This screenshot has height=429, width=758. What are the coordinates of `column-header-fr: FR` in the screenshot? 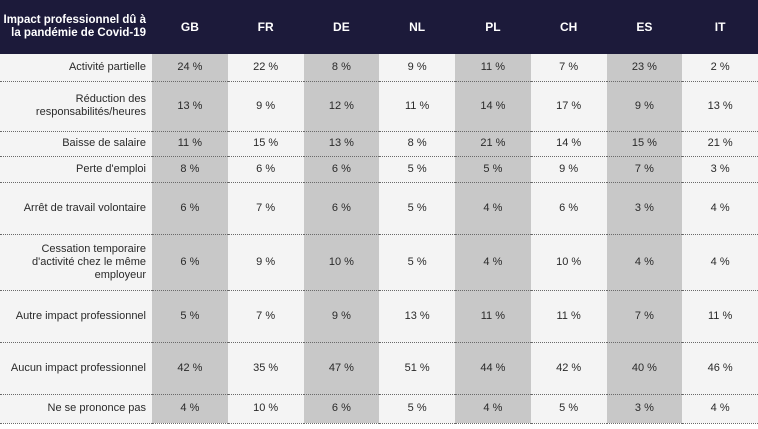 It's located at (265, 27).